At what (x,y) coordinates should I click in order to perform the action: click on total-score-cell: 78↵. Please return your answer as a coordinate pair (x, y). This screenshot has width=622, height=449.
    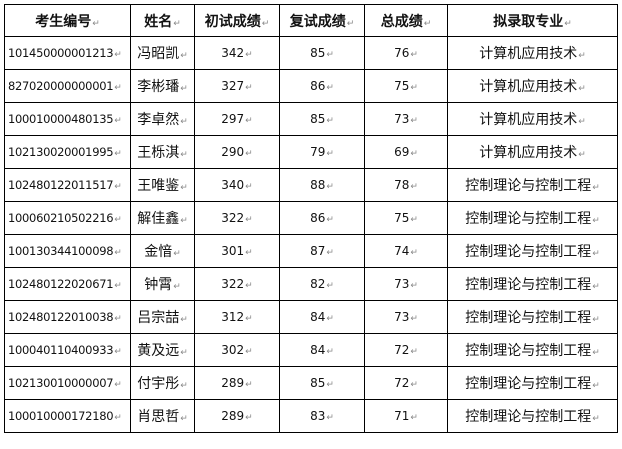
    Looking at the image, I should click on (406, 185).